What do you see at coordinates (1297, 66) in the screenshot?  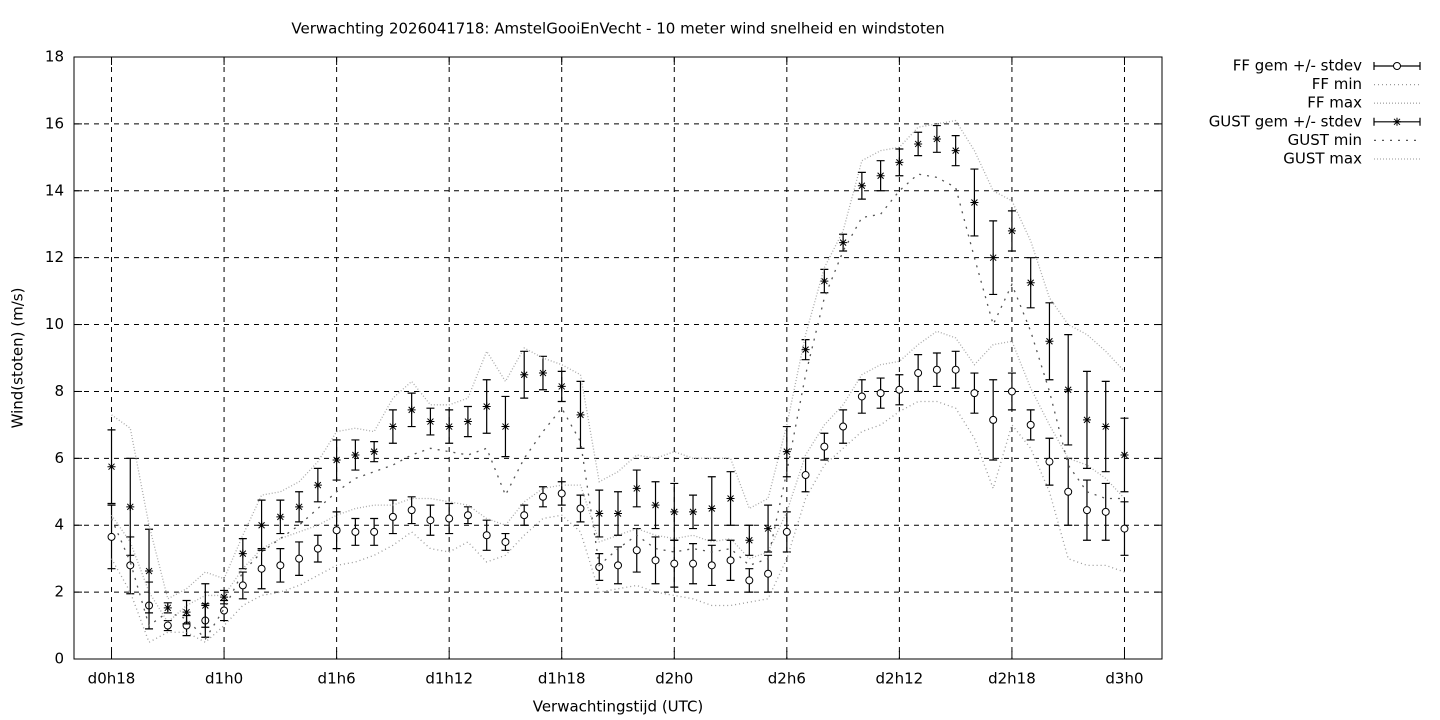 I see `legend-label: FF gem +/- stdev` at bounding box center [1297, 66].